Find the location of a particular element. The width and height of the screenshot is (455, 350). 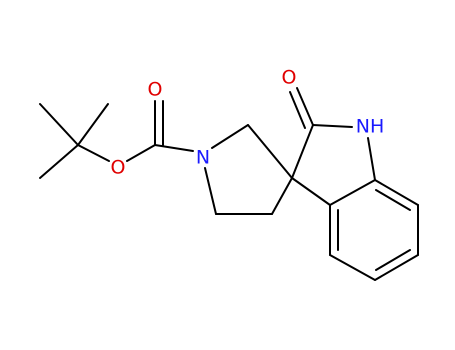

atom-label: N is located at coordinates (203, 158).